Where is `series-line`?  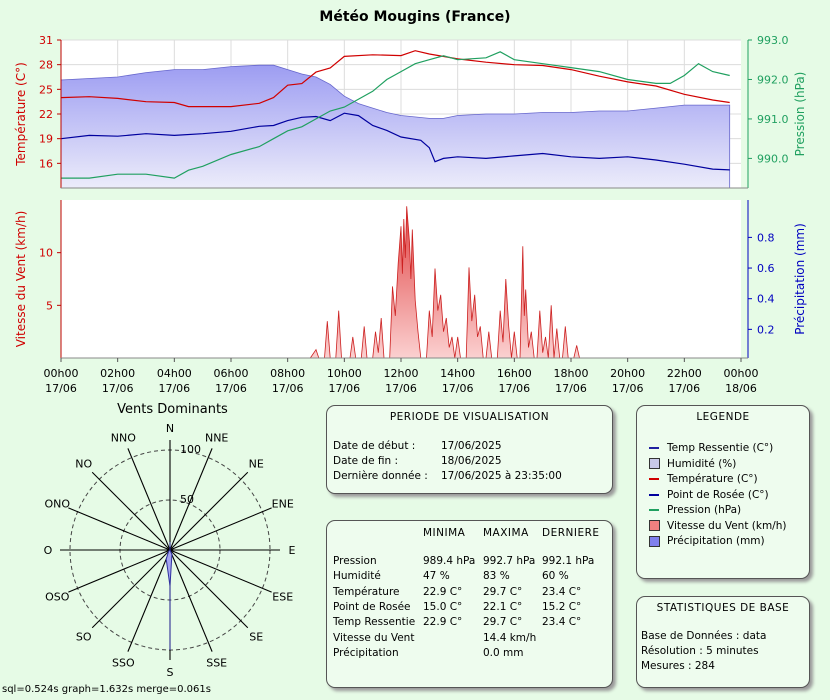
series-line is located at coordinates (395, 115).